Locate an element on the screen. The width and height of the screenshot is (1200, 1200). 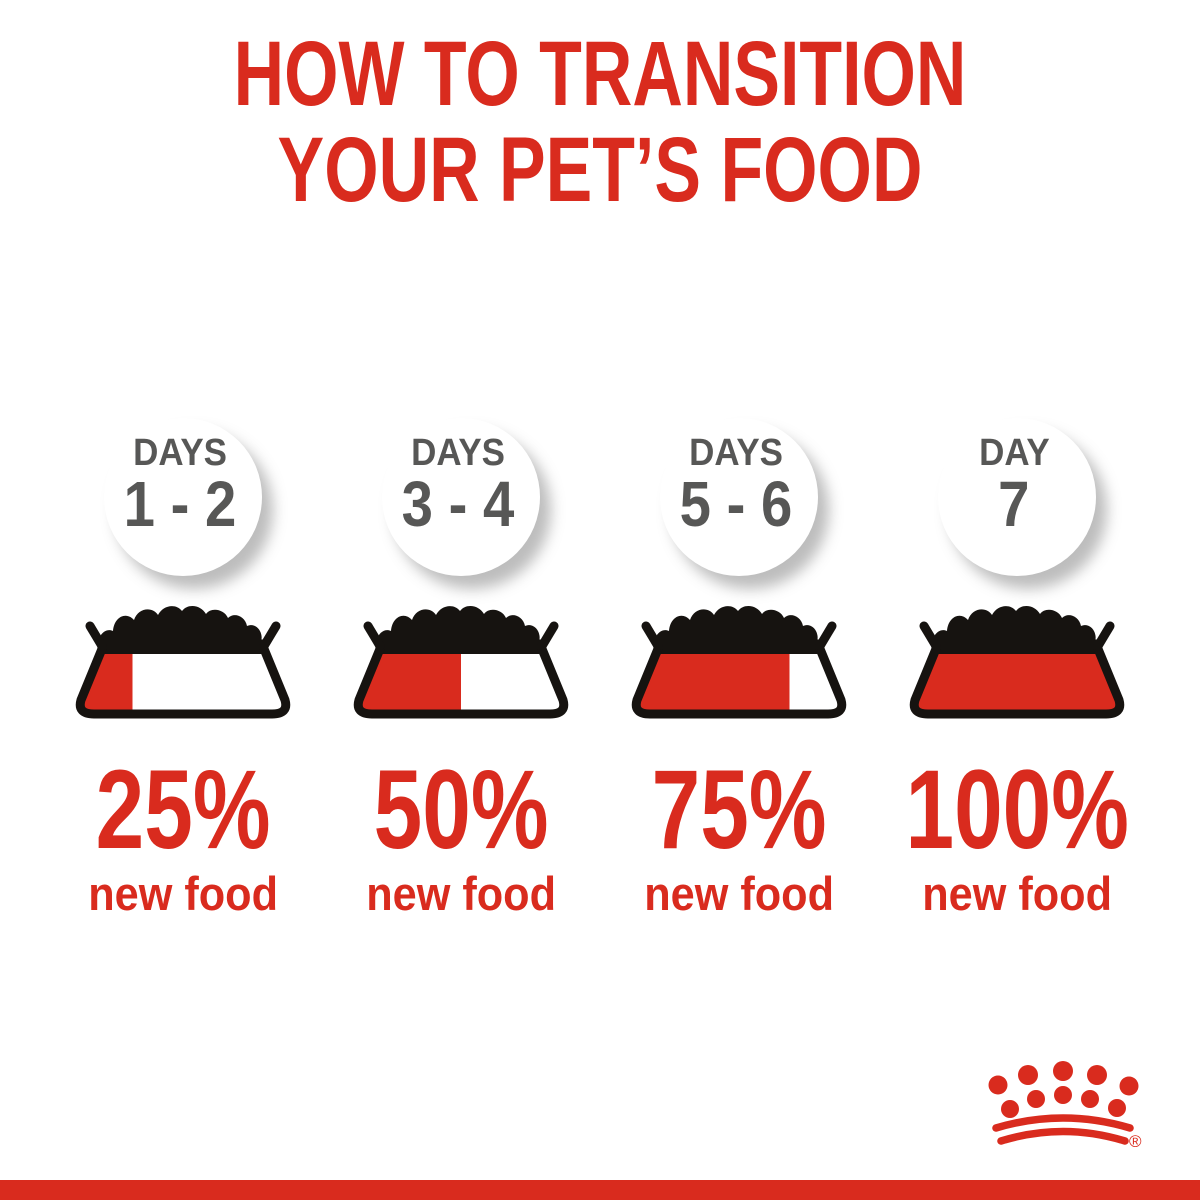
step-day-7: DAY 7 100% new food is located at coordinates (1017, 669).